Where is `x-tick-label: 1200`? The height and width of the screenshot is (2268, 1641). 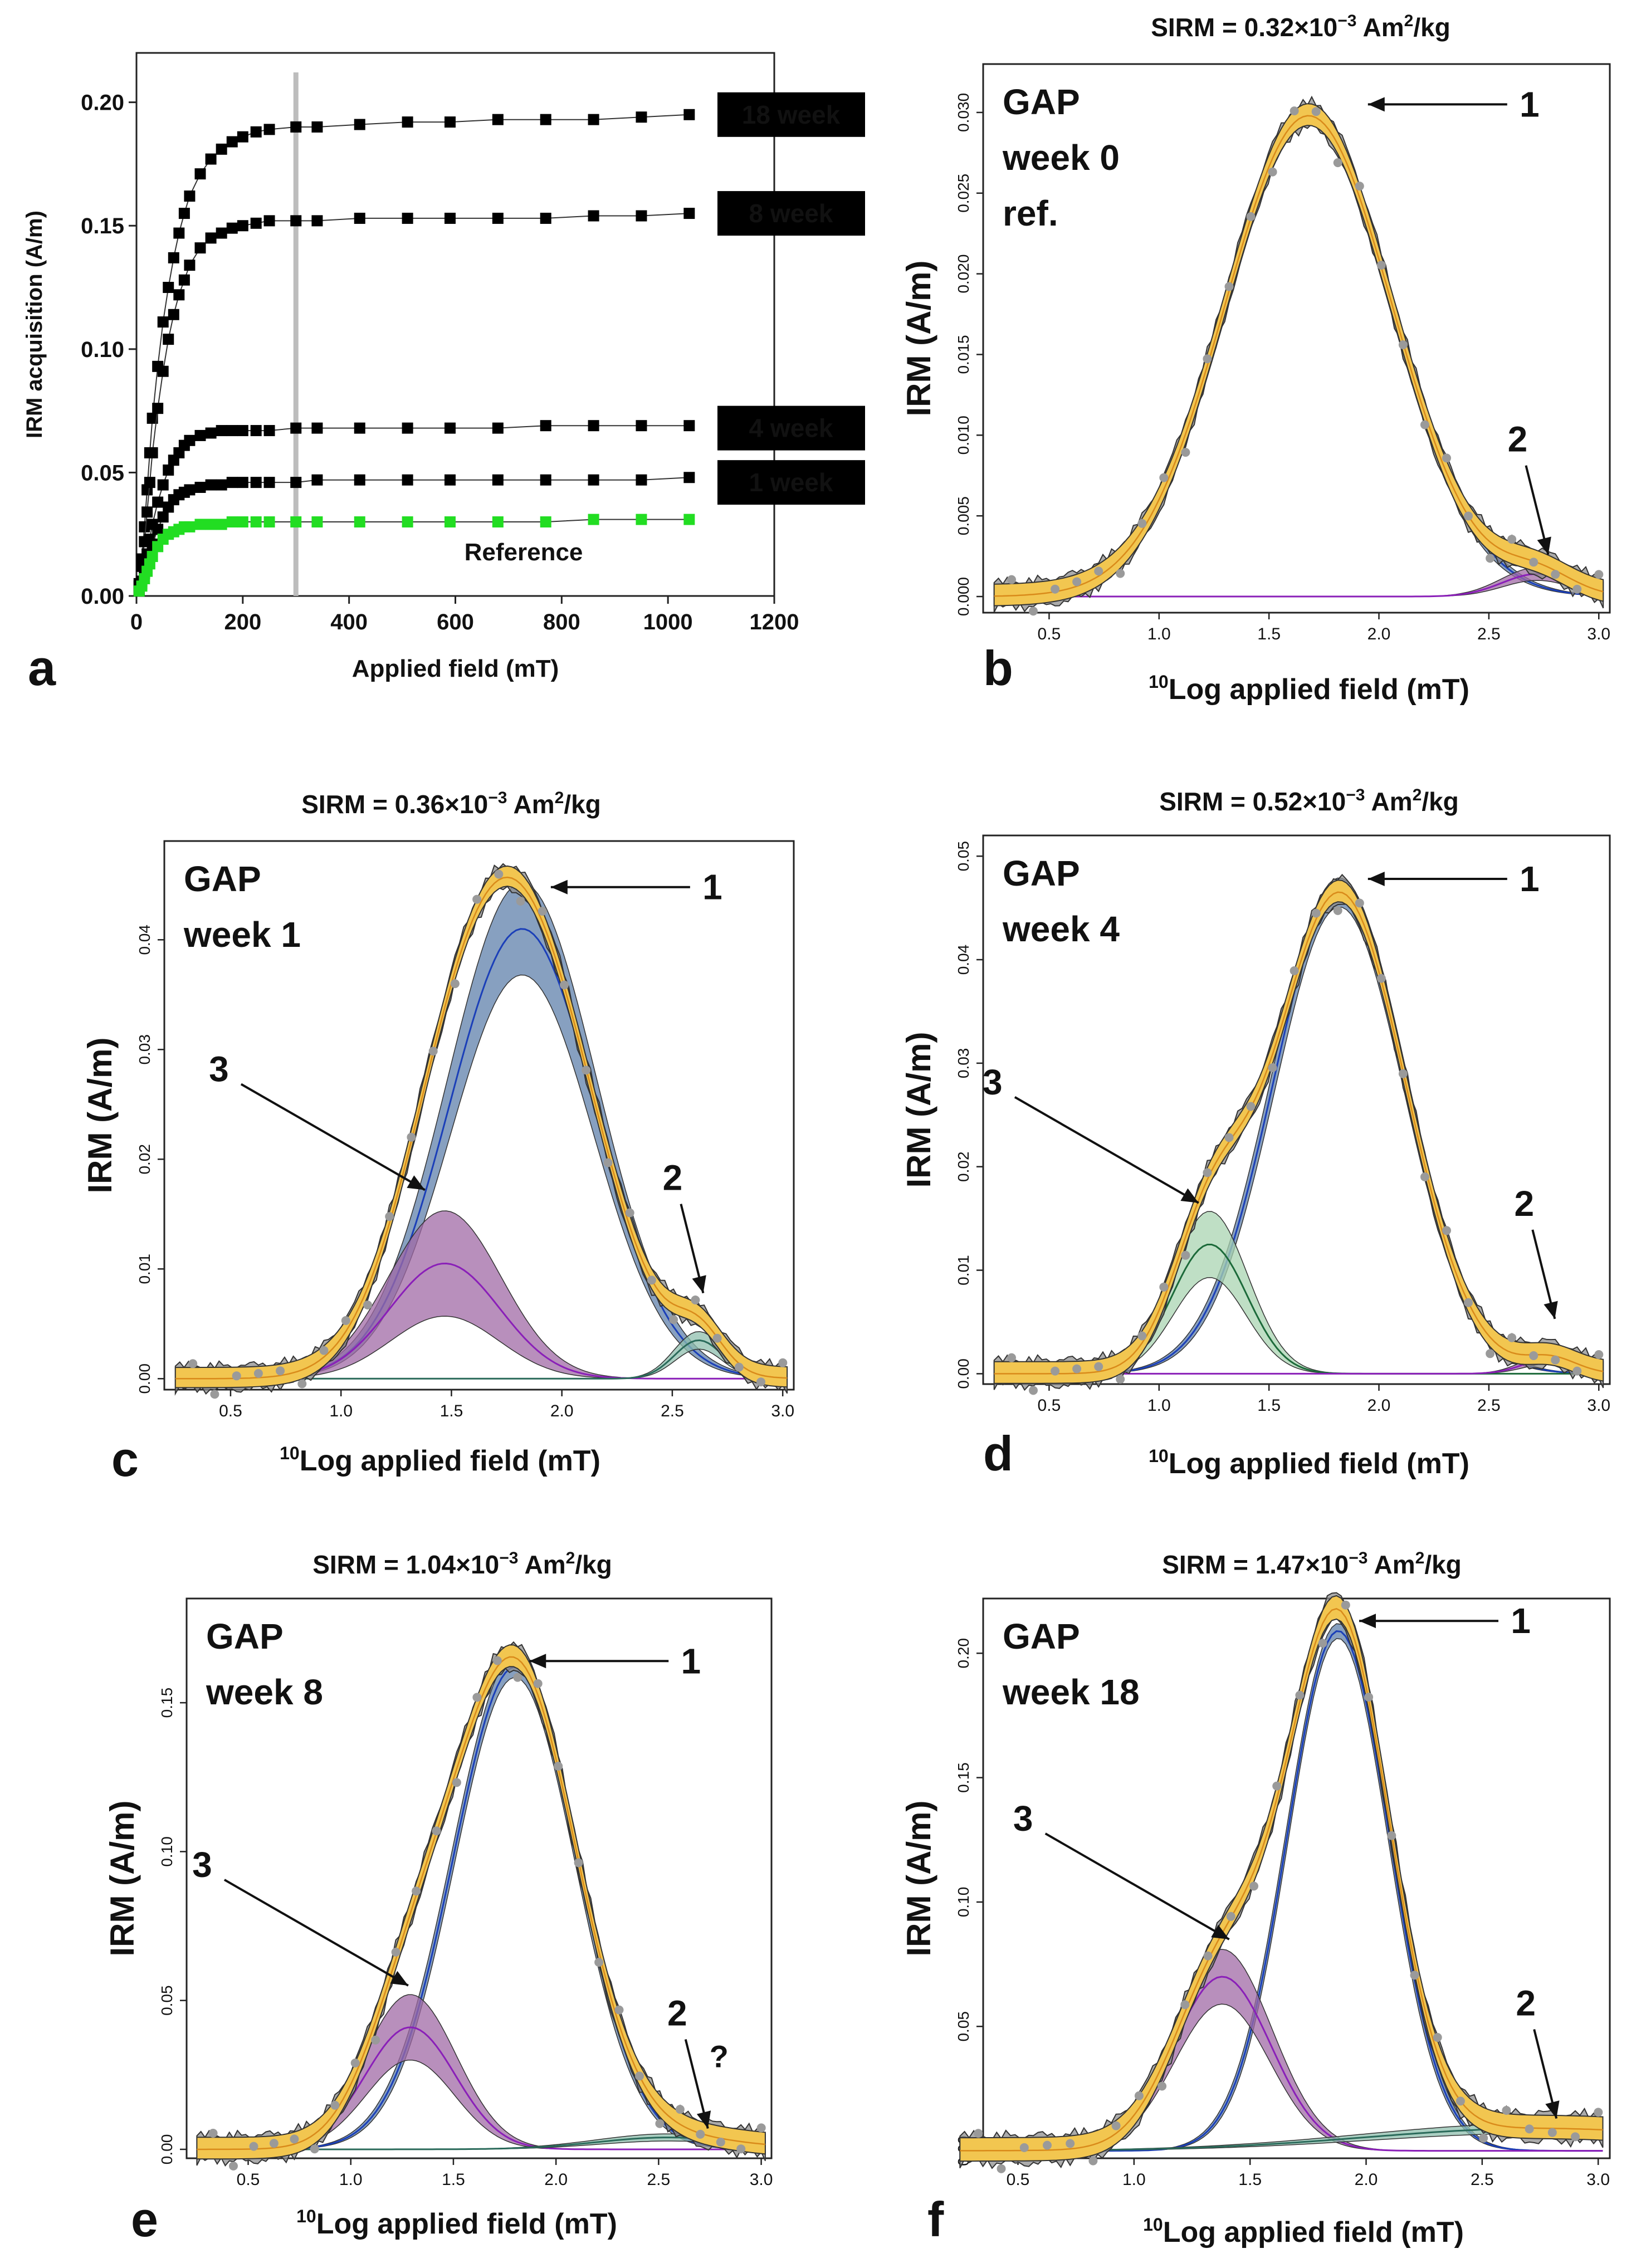 x-tick-label: 1200 is located at coordinates (774, 622).